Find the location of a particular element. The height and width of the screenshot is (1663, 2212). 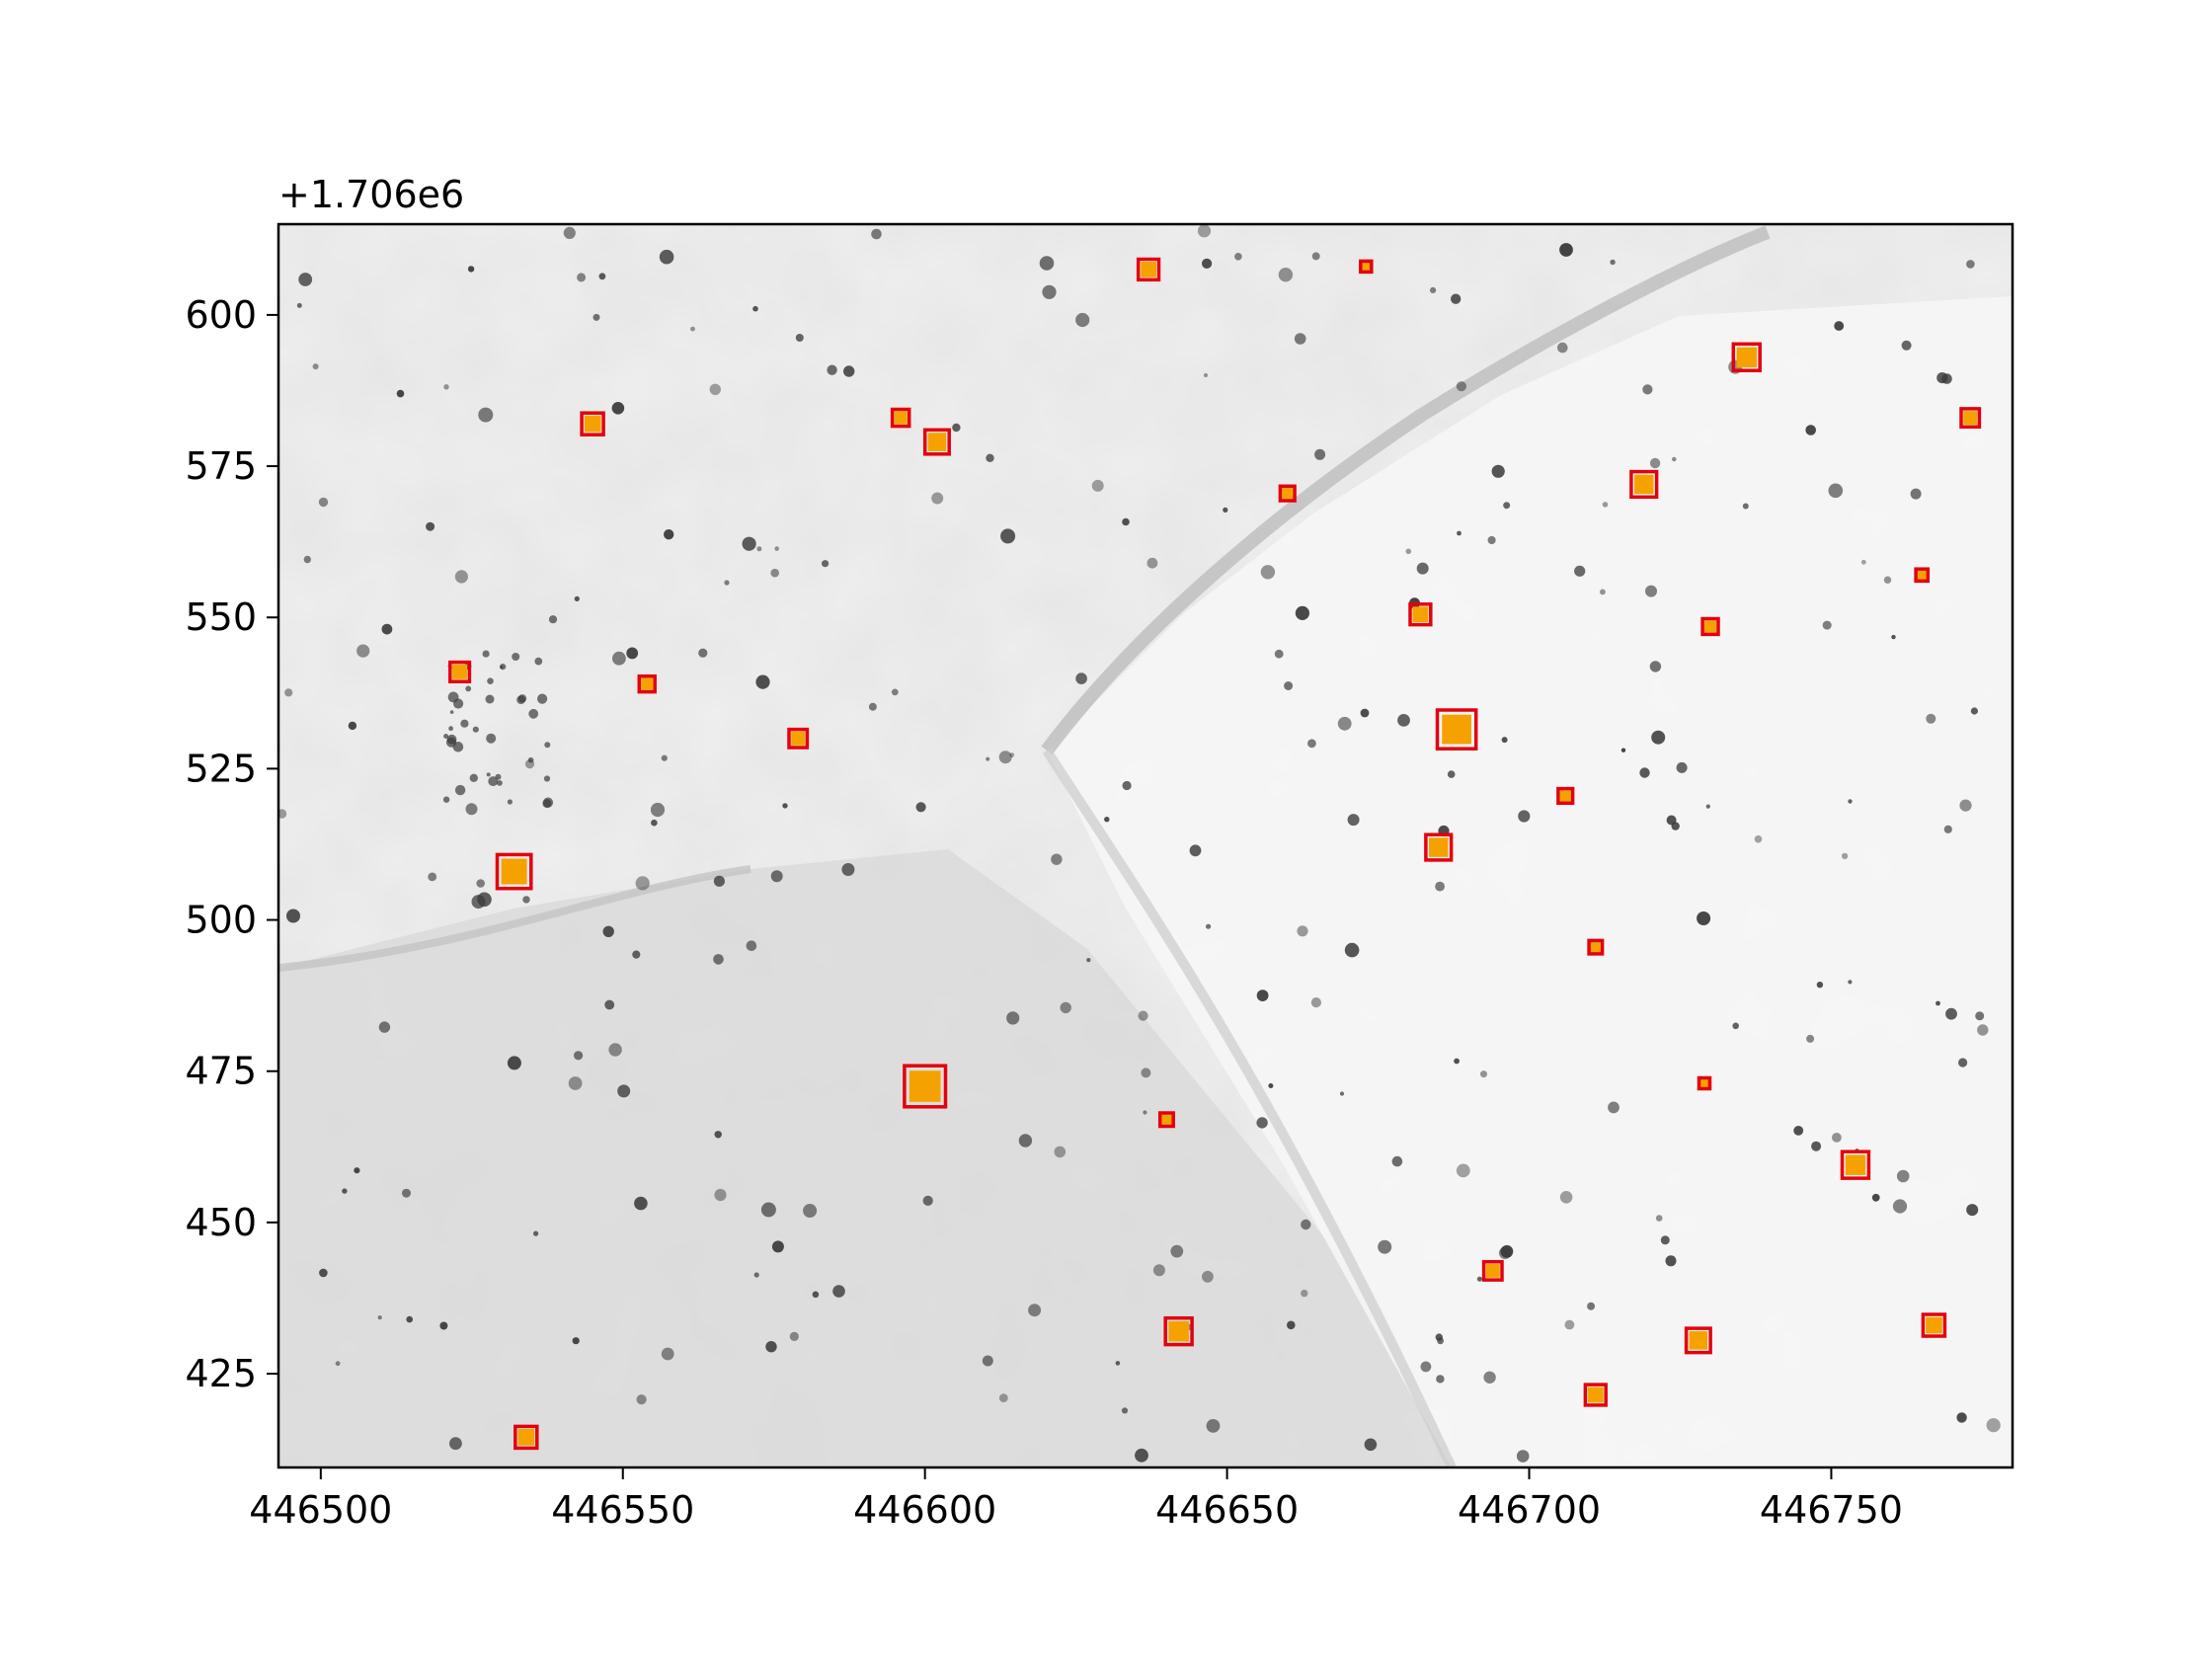

x-tick-label: 446550 is located at coordinates (622, 1510).